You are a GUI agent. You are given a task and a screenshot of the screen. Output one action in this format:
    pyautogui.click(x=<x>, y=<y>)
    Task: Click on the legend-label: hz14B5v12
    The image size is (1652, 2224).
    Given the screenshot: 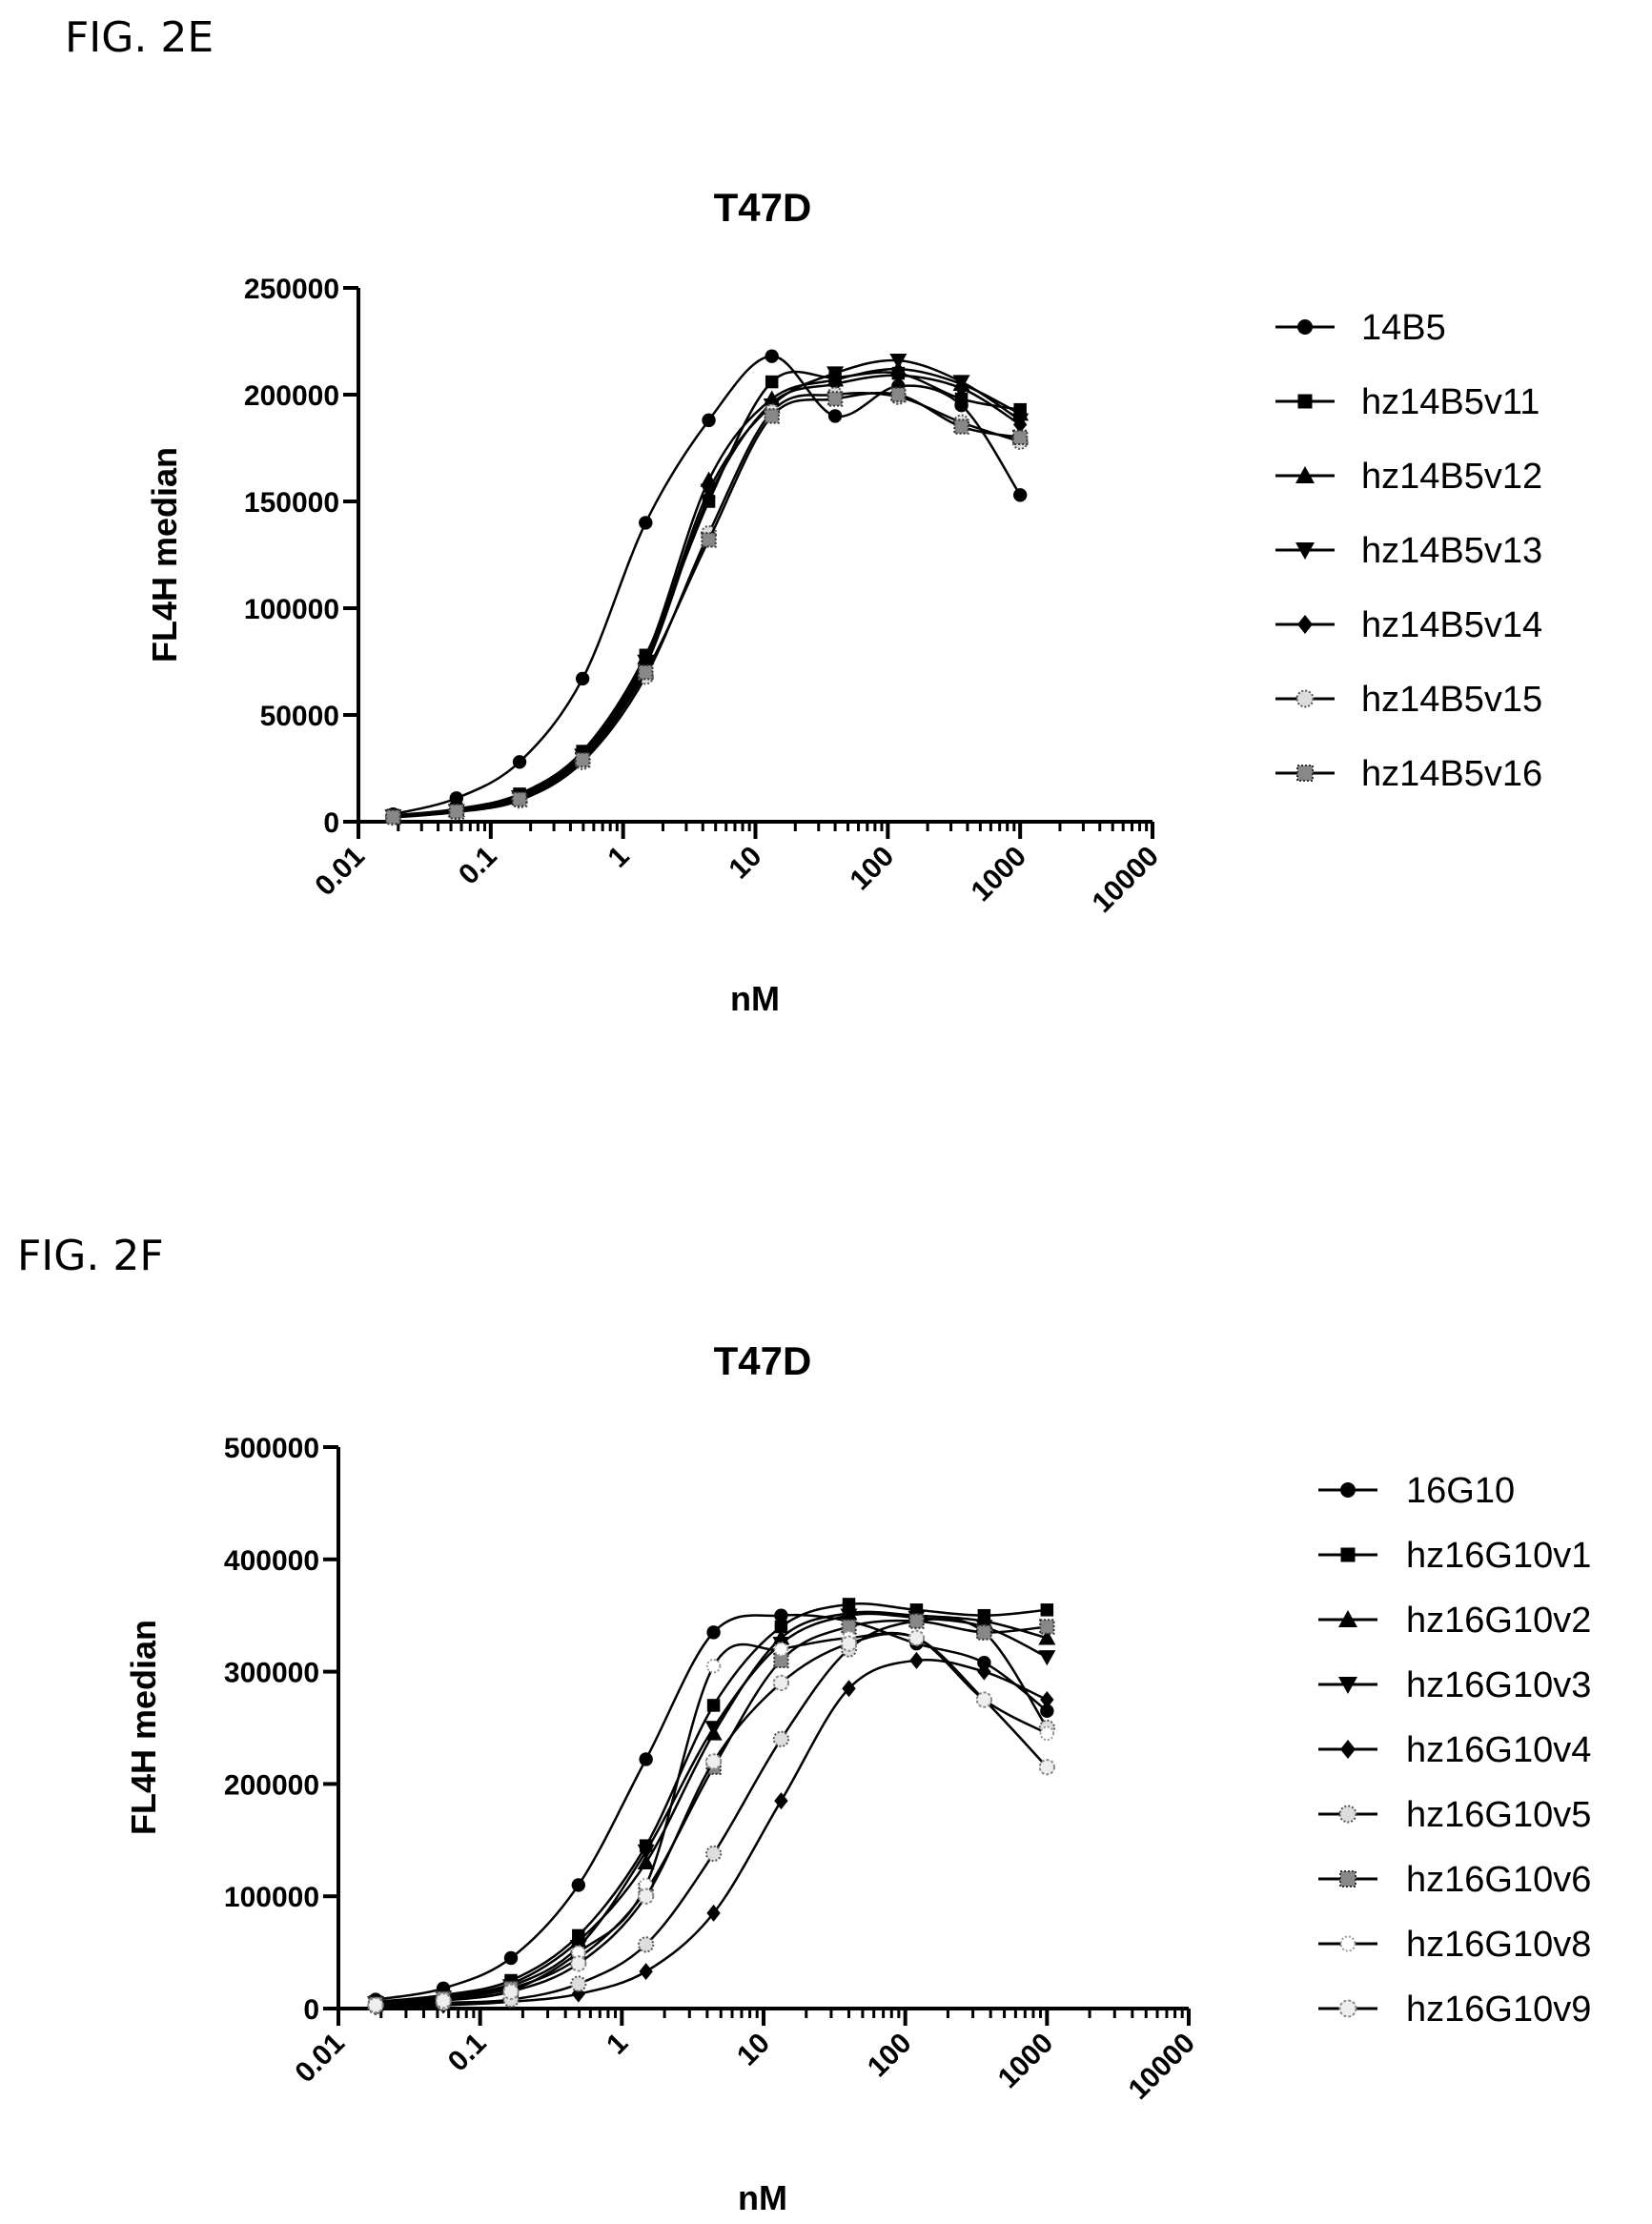 What is the action you would take?
    pyautogui.click(x=1451, y=477)
    